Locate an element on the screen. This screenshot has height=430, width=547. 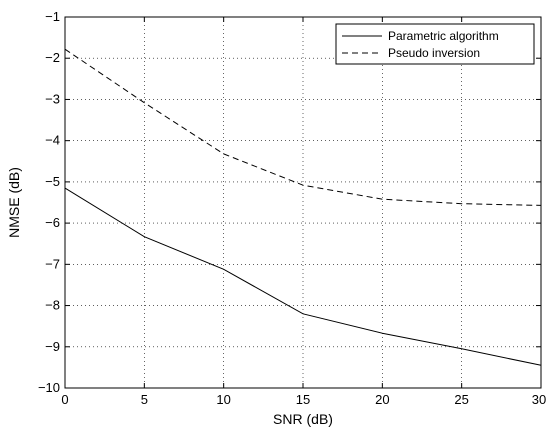
x-tick-label: 10 is located at coordinates (223, 399).